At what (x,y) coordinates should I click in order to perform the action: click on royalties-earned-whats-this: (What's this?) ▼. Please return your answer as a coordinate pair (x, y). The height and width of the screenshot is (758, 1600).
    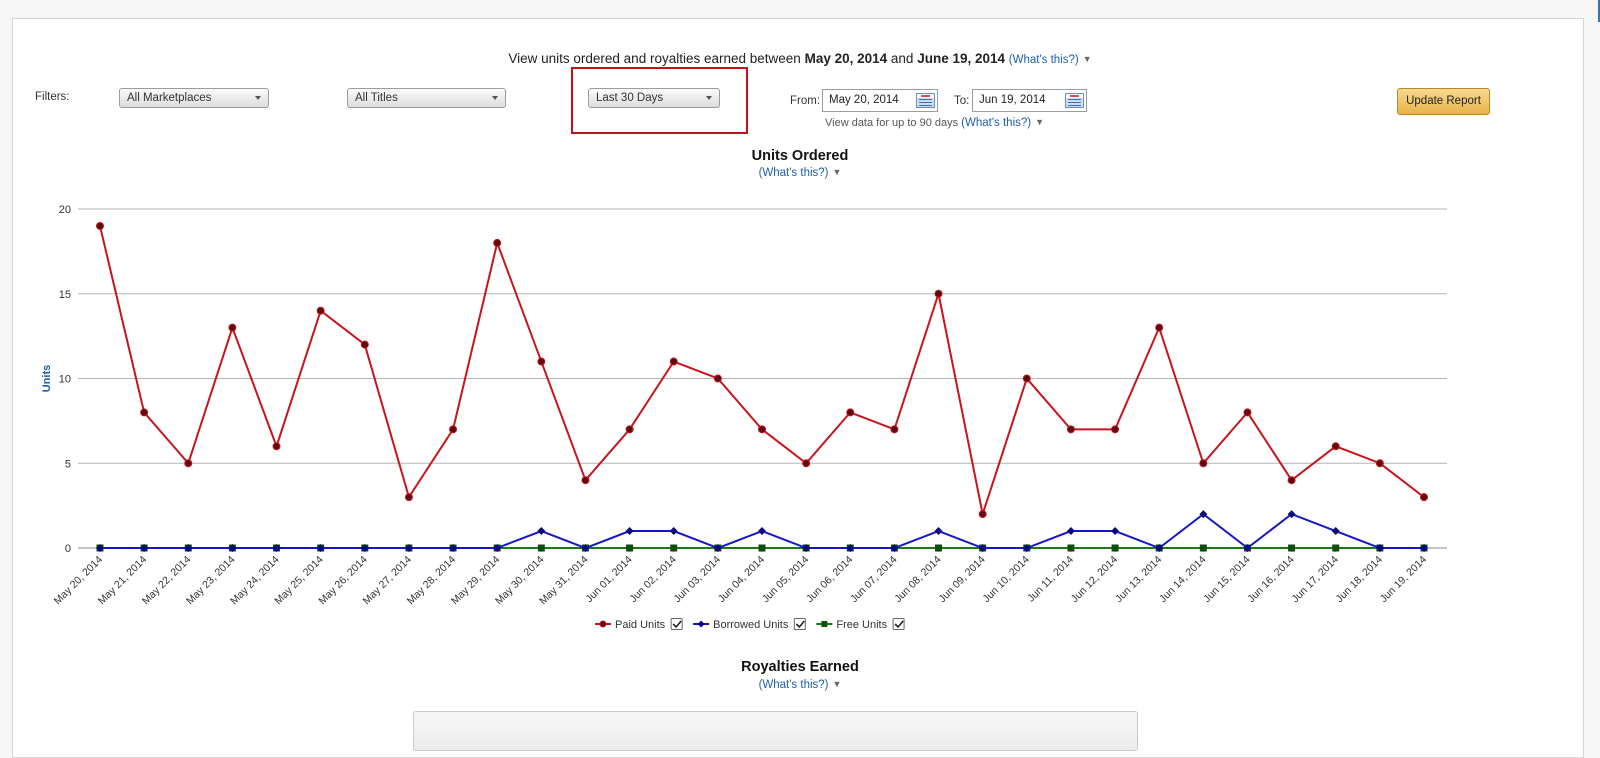
    Looking at the image, I should click on (800, 685).